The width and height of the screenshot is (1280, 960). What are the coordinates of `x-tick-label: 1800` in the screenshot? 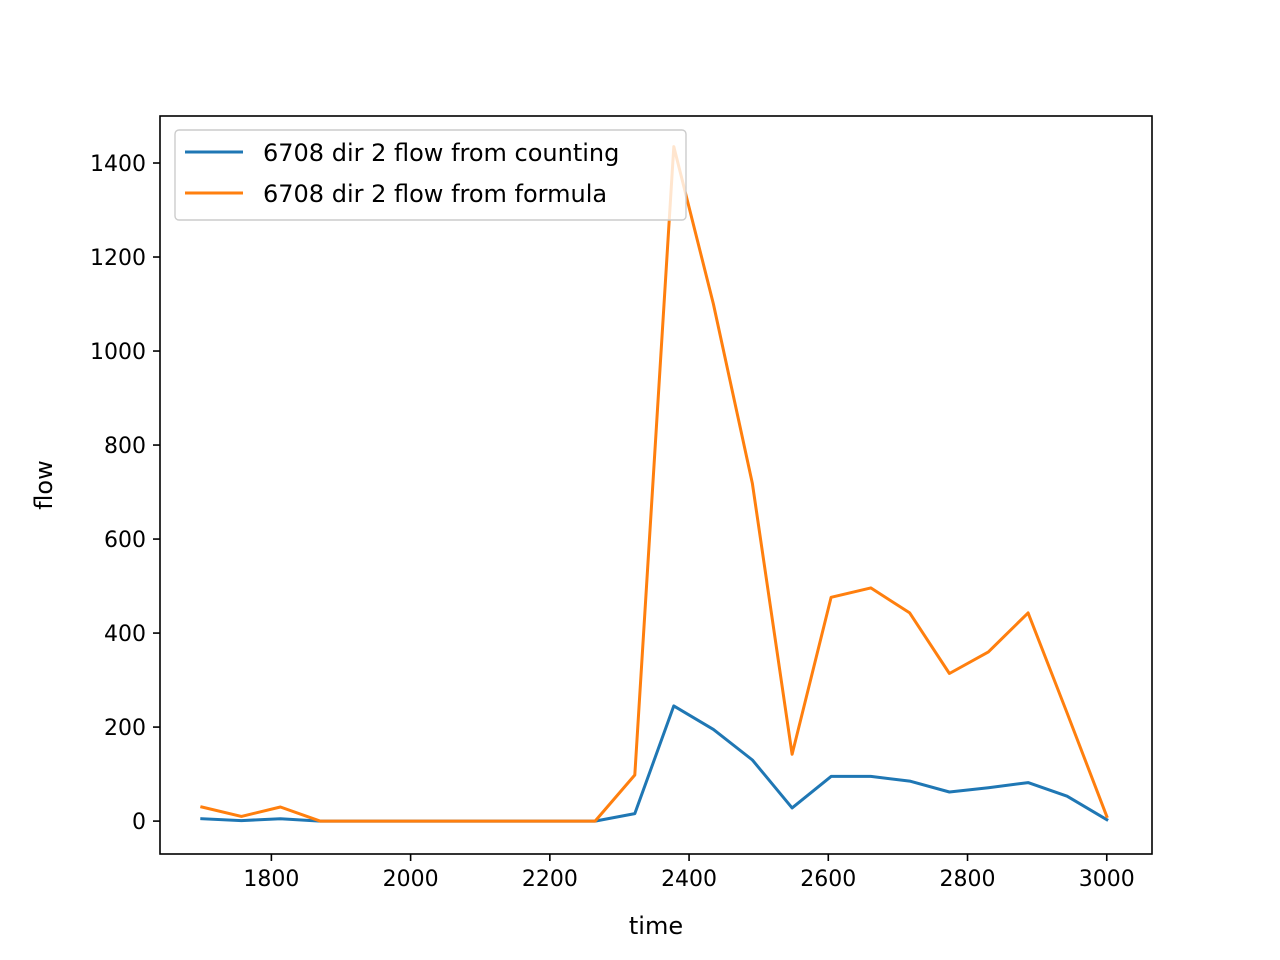 It's located at (271, 879).